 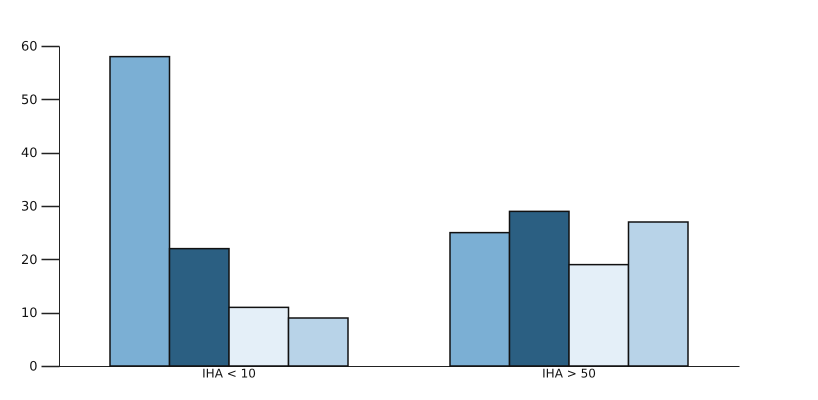 I want to click on y-tick-label: 40, so click(x=29, y=154).